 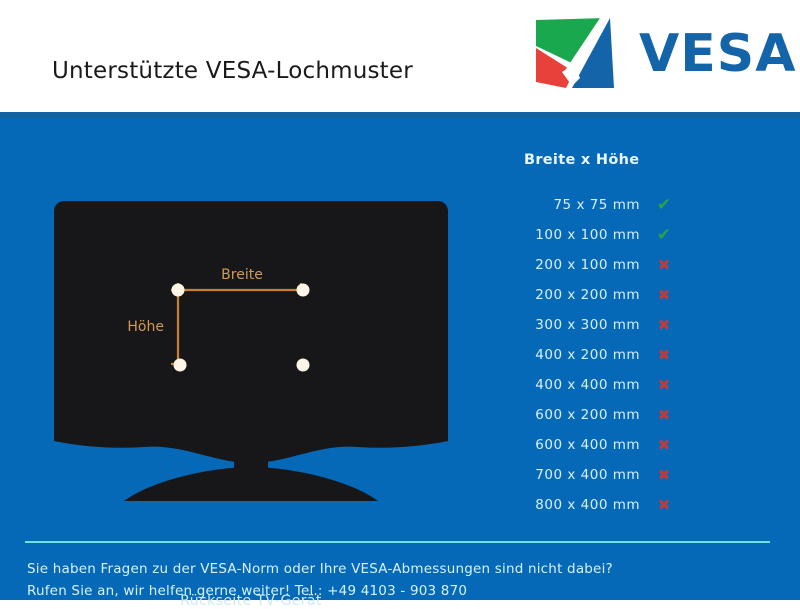 What do you see at coordinates (587, 295) in the screenshot?
I see `pattern-size-label: 200 x 200 mm` at bounding box center [587, 295].